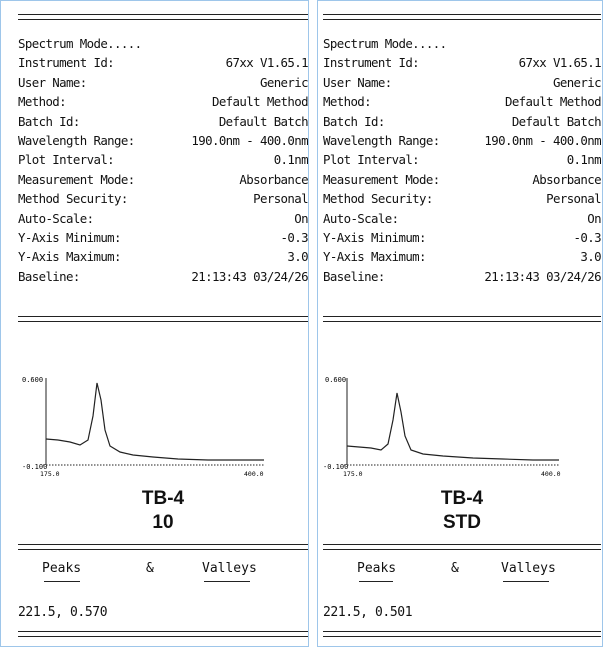 The height and width of the screenshot is (647, 603). I want to click on row-value: 190.0nm - 400.0nm, so click(249, 140).